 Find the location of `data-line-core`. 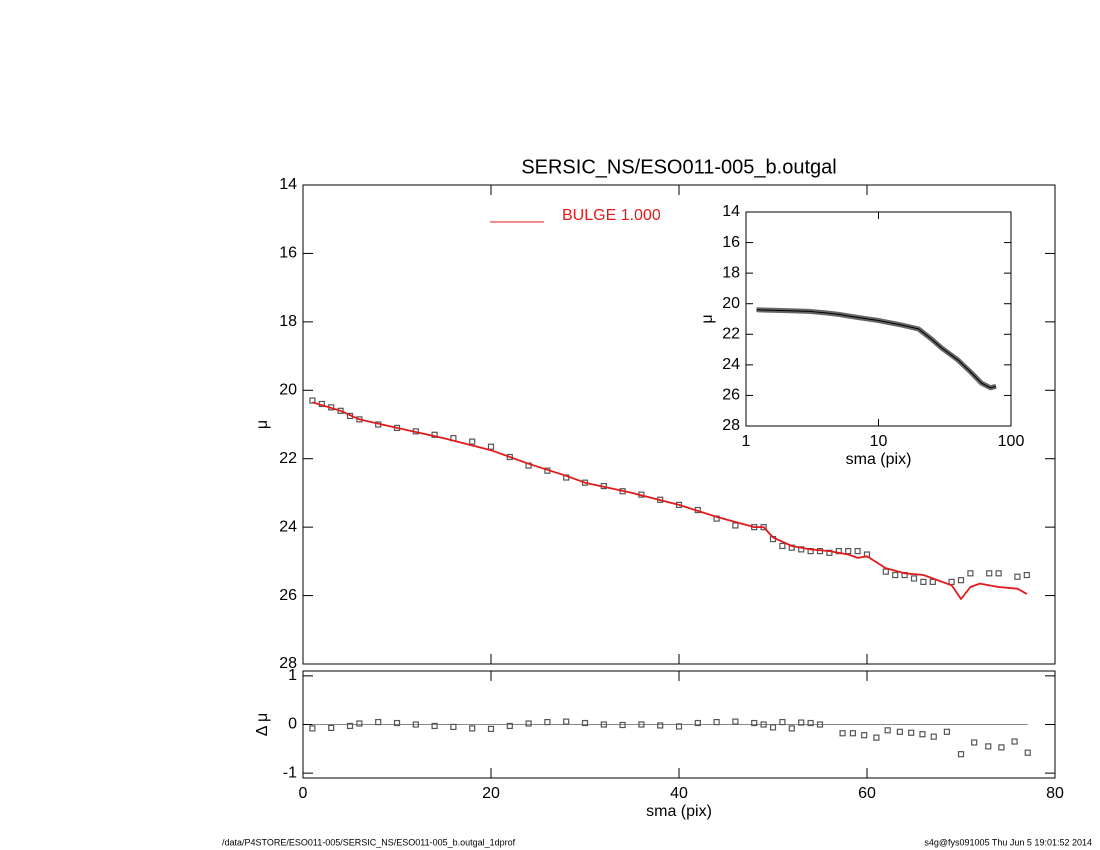

data-line-core is located at coordinates (876, 349).